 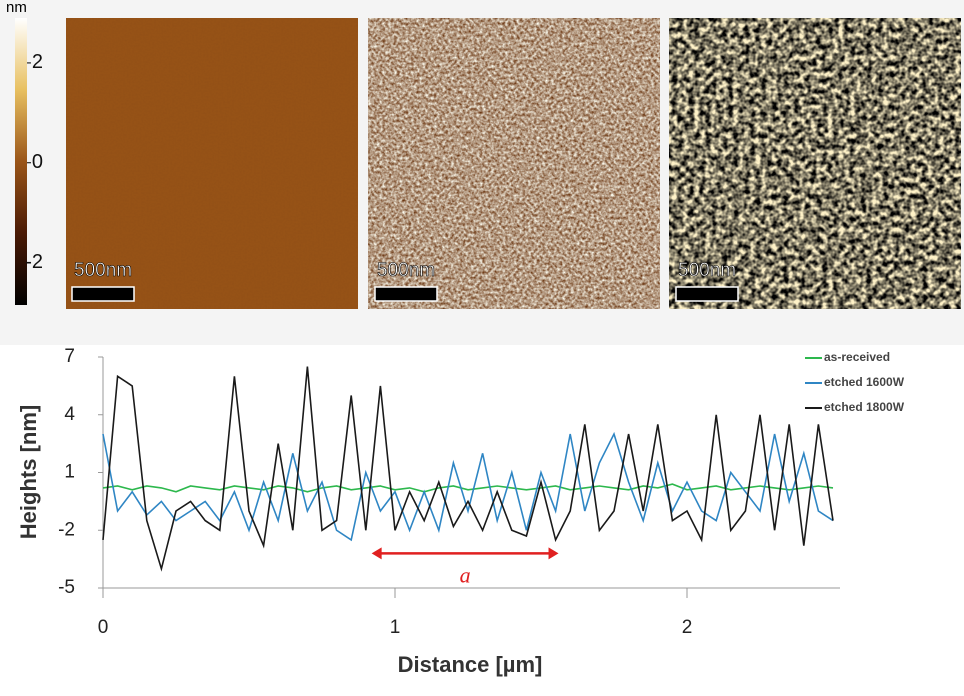 What do you see at coordinates (687, 627) in the screenshot?
I see `x-tick-label: 2` at bounding box center [687, 627].